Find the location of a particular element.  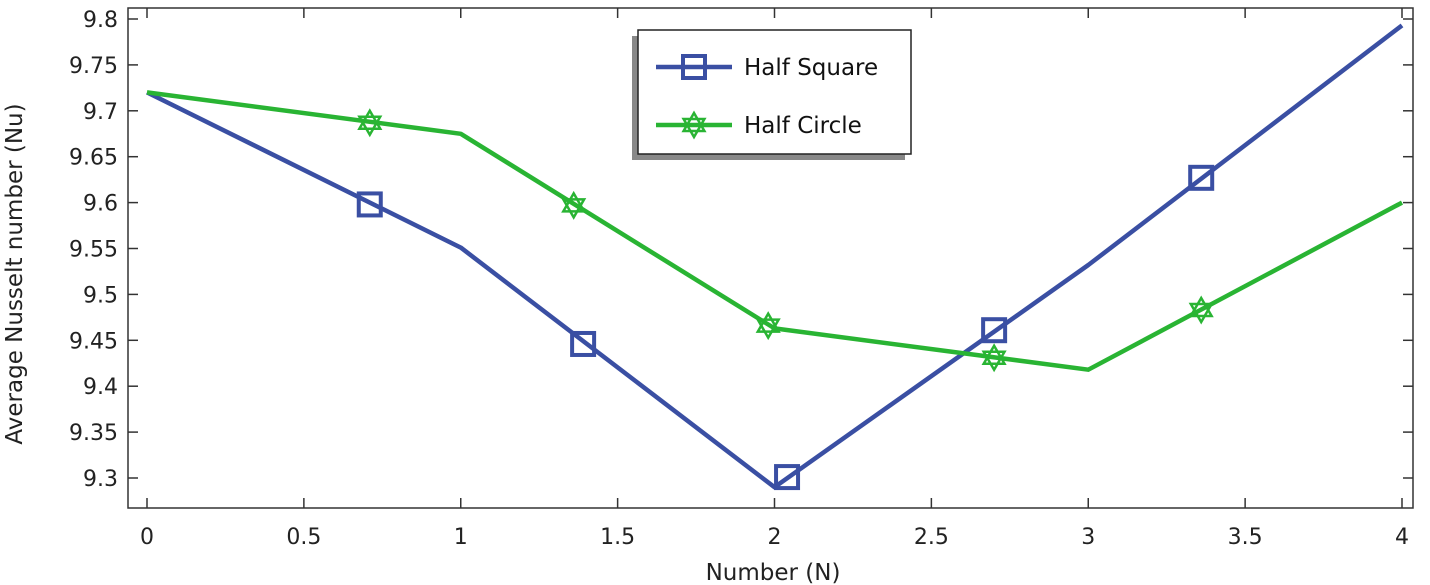

legend-label: Half Square is located at coordinates (811, 68).